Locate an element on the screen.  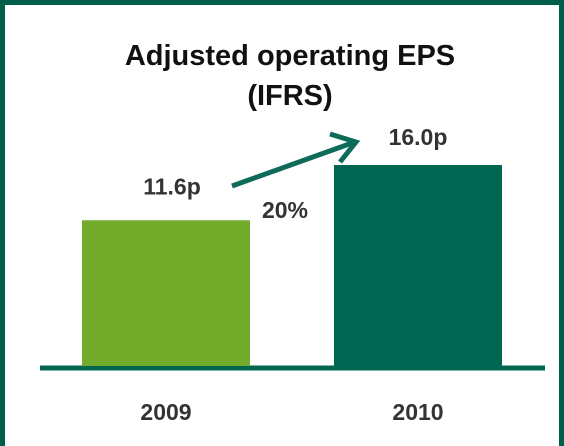
chart-title: Adjusted operating EPS (IFRS) is located at coordinates (290, 76).